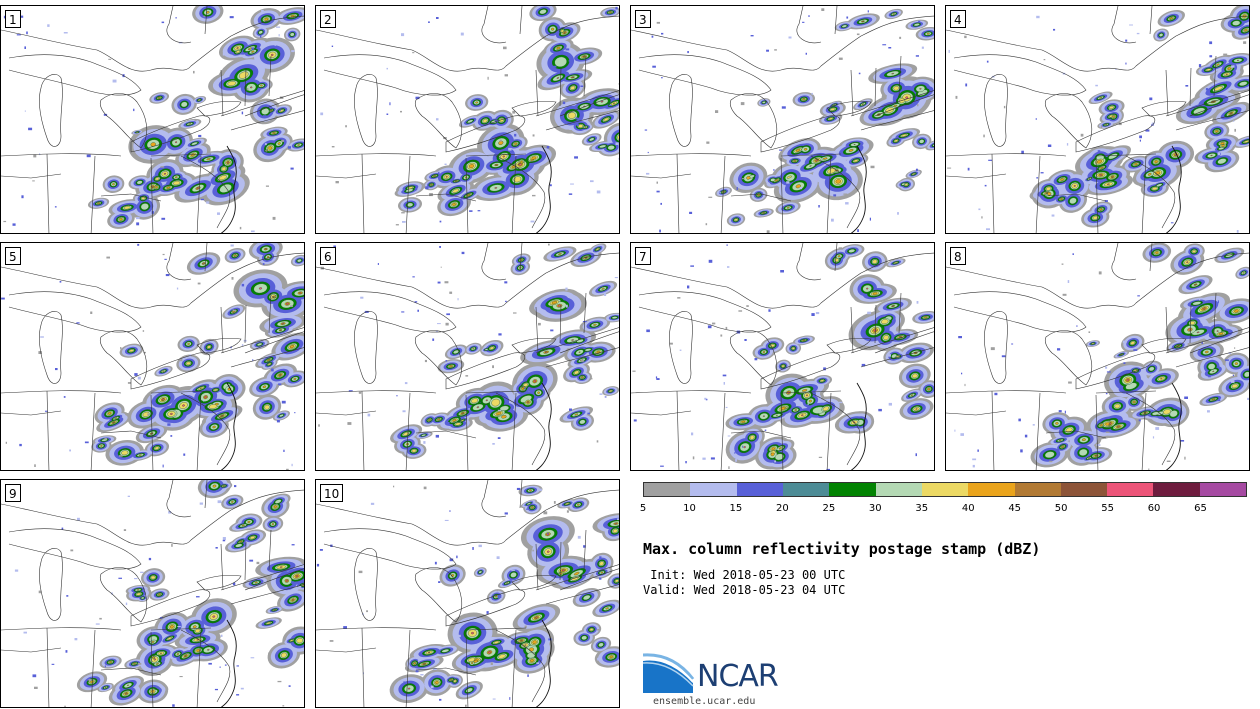 Image resolution: width=1260 pixels, height=709 pixels. I want to click on map-panel: 9, so click(152, 593).